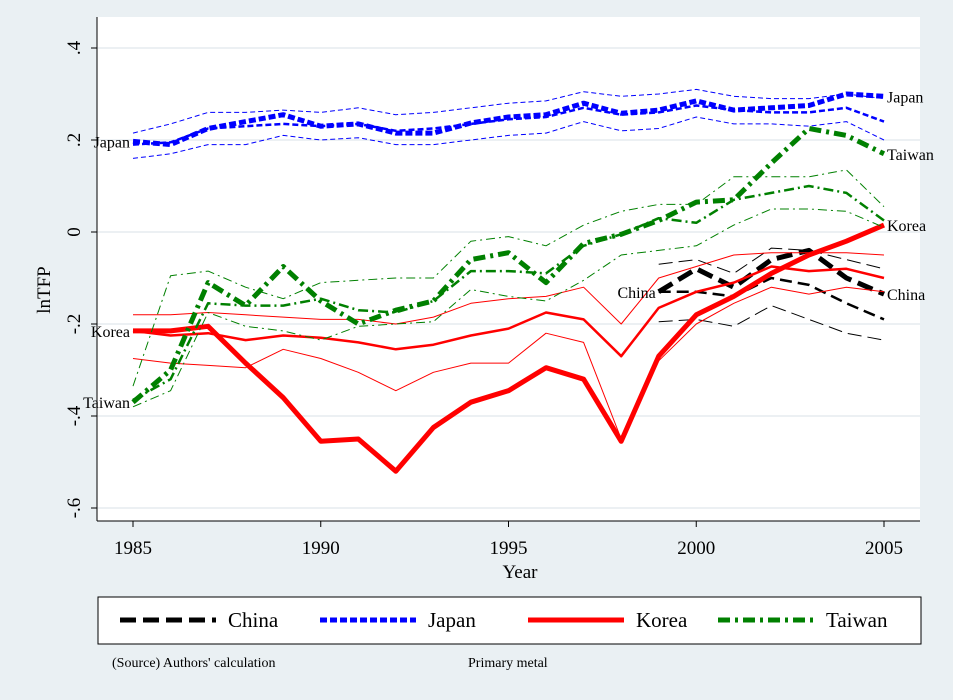 The height and width of the screenshot is (700, 953). What do you see at coordinates (74, 47) in the screenshot?
I see `y-tick-label: .4` at bounding box center [74, 47].